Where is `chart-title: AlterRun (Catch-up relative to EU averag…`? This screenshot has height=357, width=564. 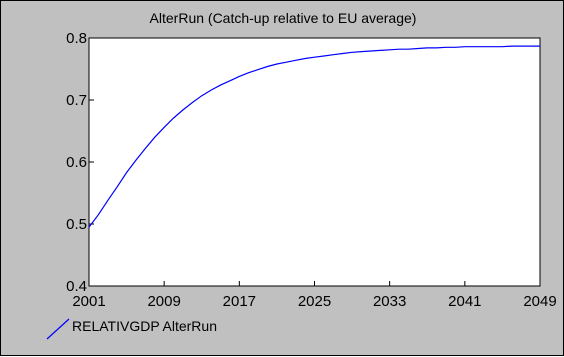
chart-title: AlterRun (Catch-up relative to EU averag… is located at coordinates (283, 18).